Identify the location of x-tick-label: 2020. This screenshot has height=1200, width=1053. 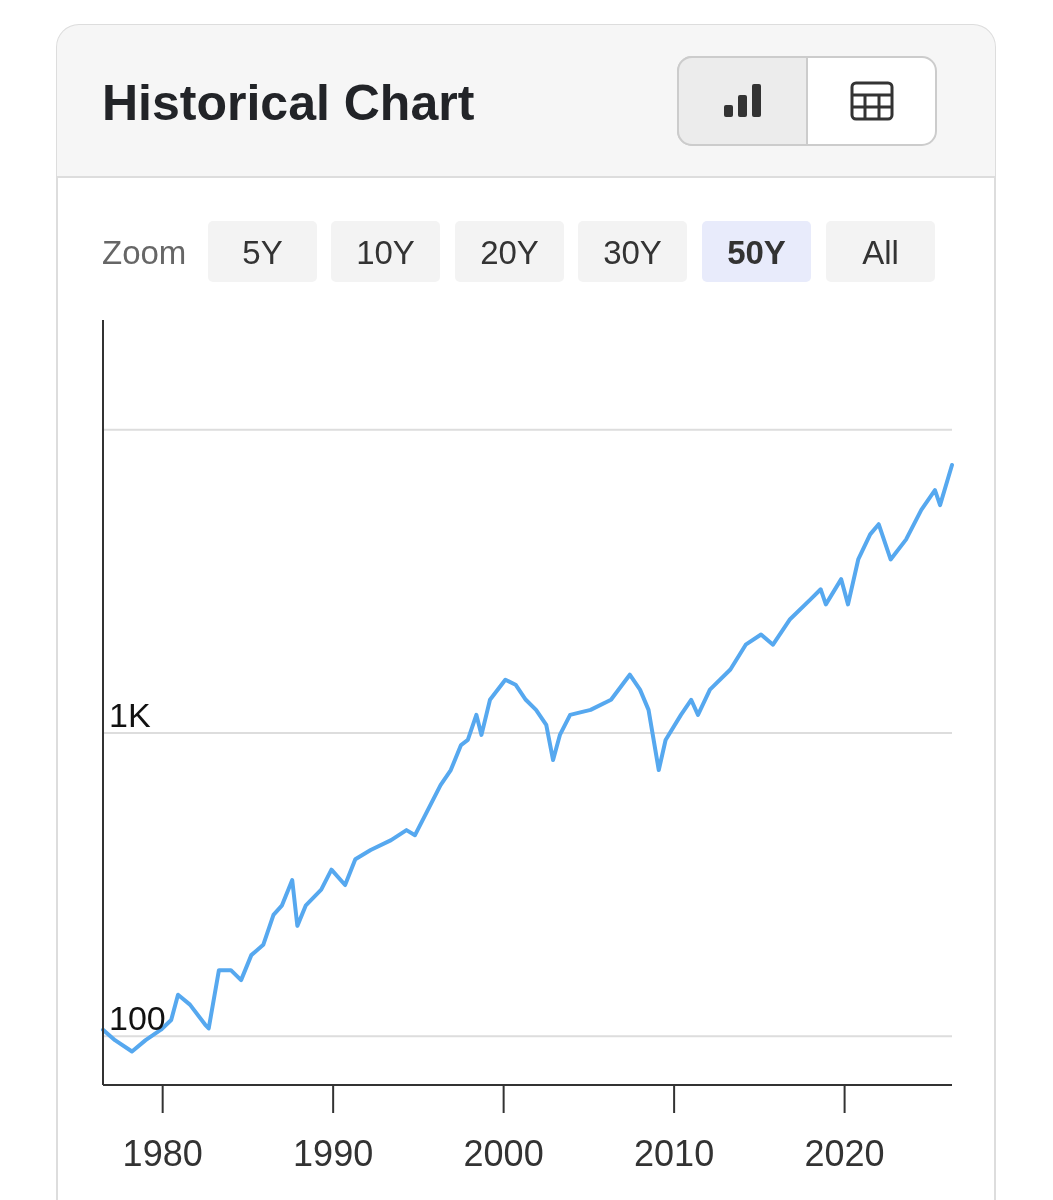
(844, 1153).